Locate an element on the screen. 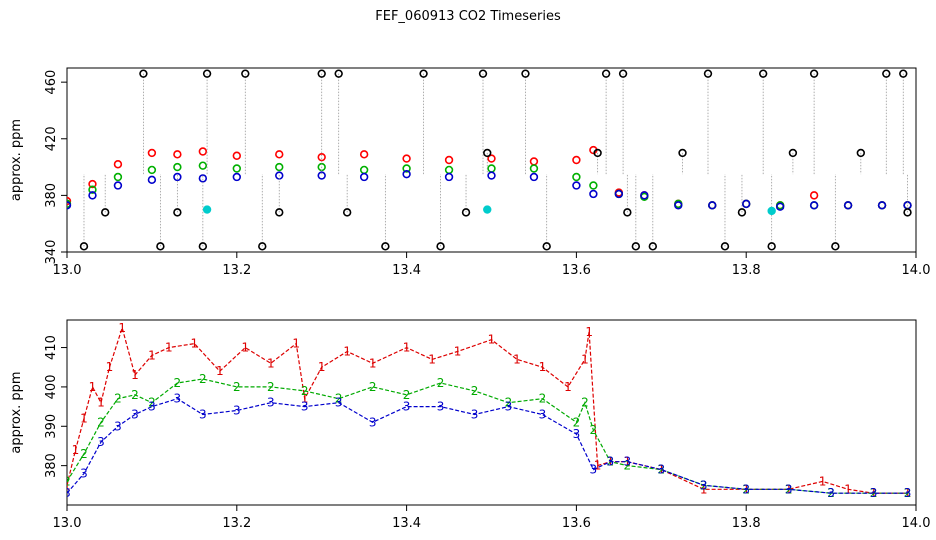 The image size is (936, 540). y-tick-label: 400 is located at coordinates (51, 387).